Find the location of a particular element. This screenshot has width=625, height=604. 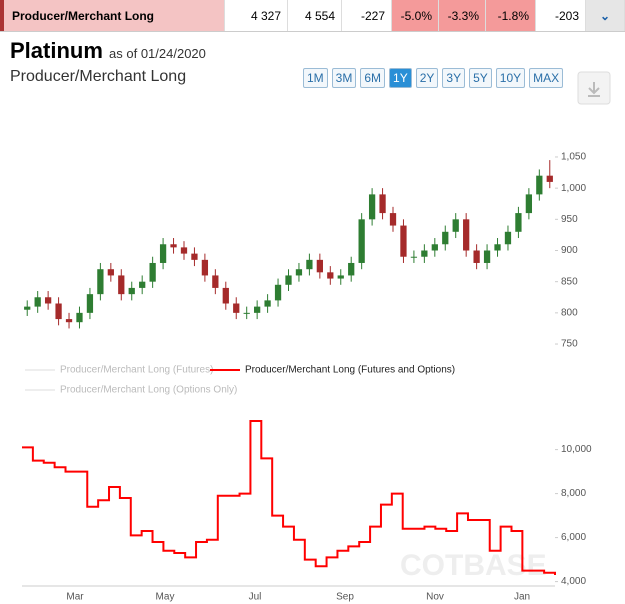

y-tick-label: 850 is located at coordinates (569, 281).